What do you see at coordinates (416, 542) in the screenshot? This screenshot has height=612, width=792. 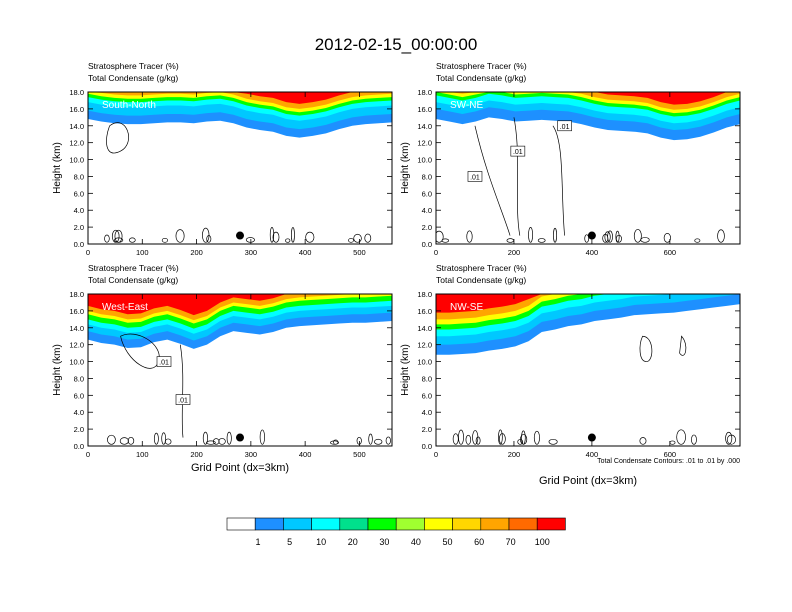 I see `colorbar-label: 40` at bounding box center [416, 542].